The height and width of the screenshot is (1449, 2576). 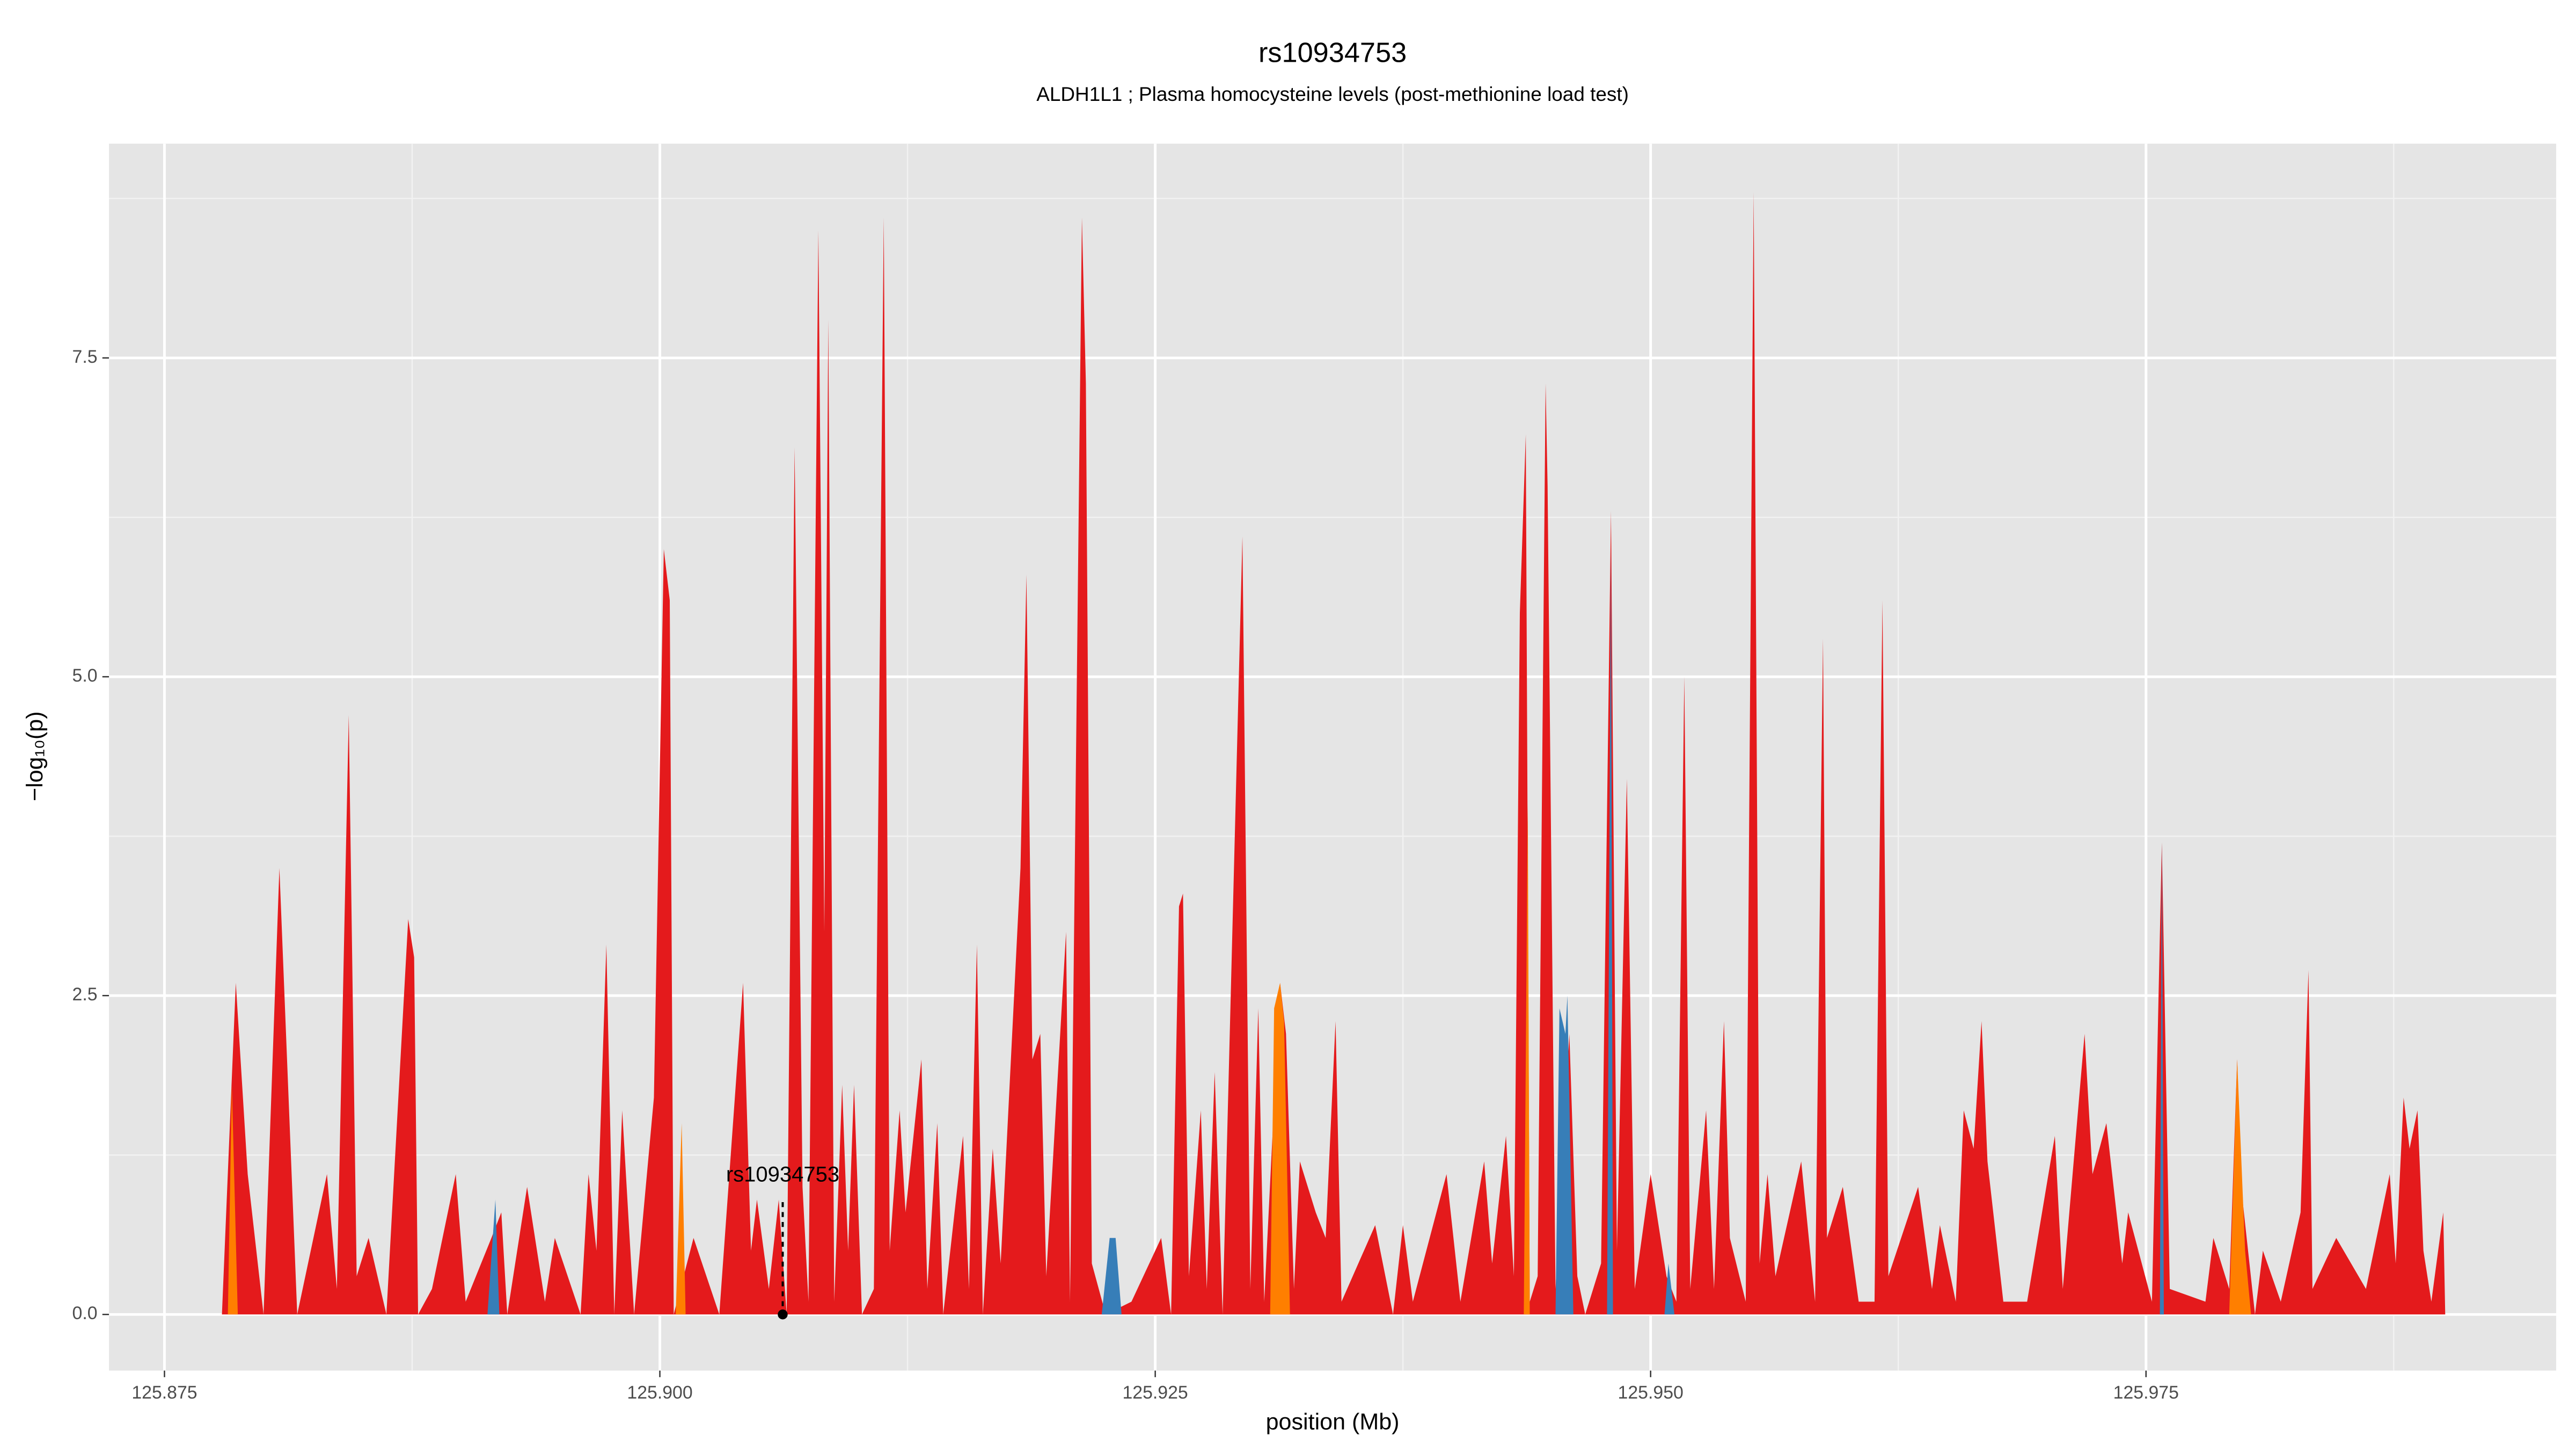 I want to click on x-axis-label: position (Mb), so click(x=1333, y=1422).